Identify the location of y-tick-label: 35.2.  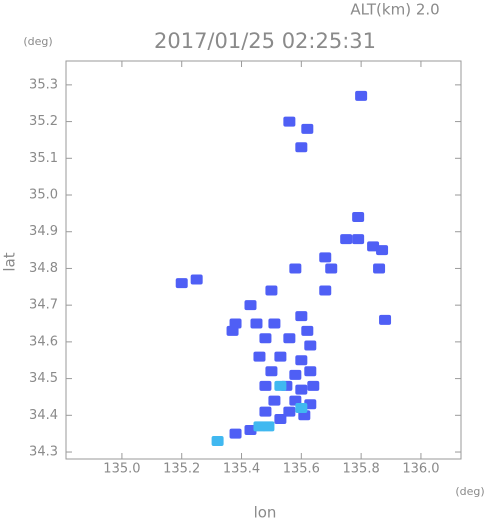
(43, 121).